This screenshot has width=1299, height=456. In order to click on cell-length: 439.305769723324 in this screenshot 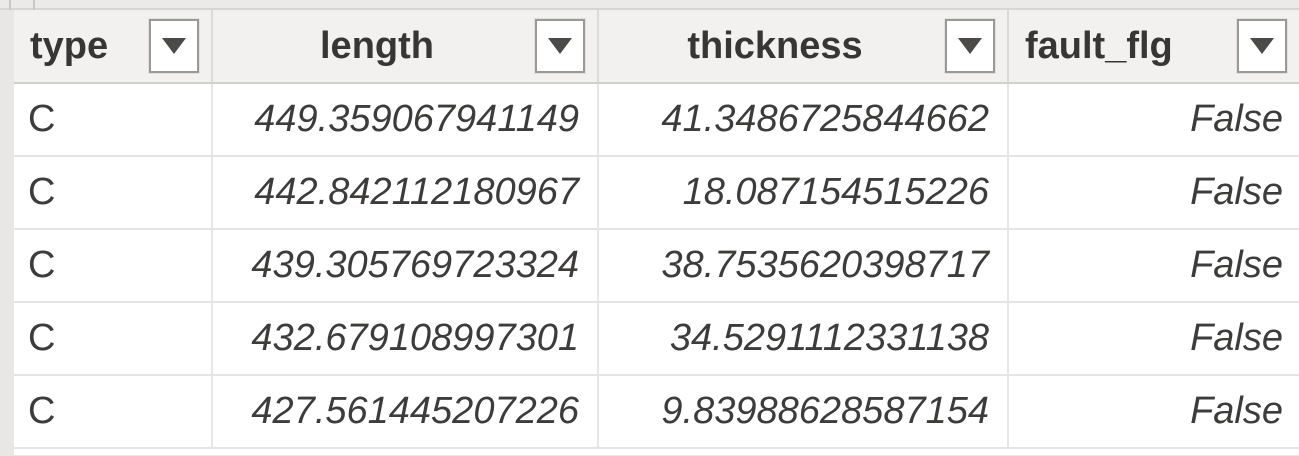, I will do `click(406, 265)`.